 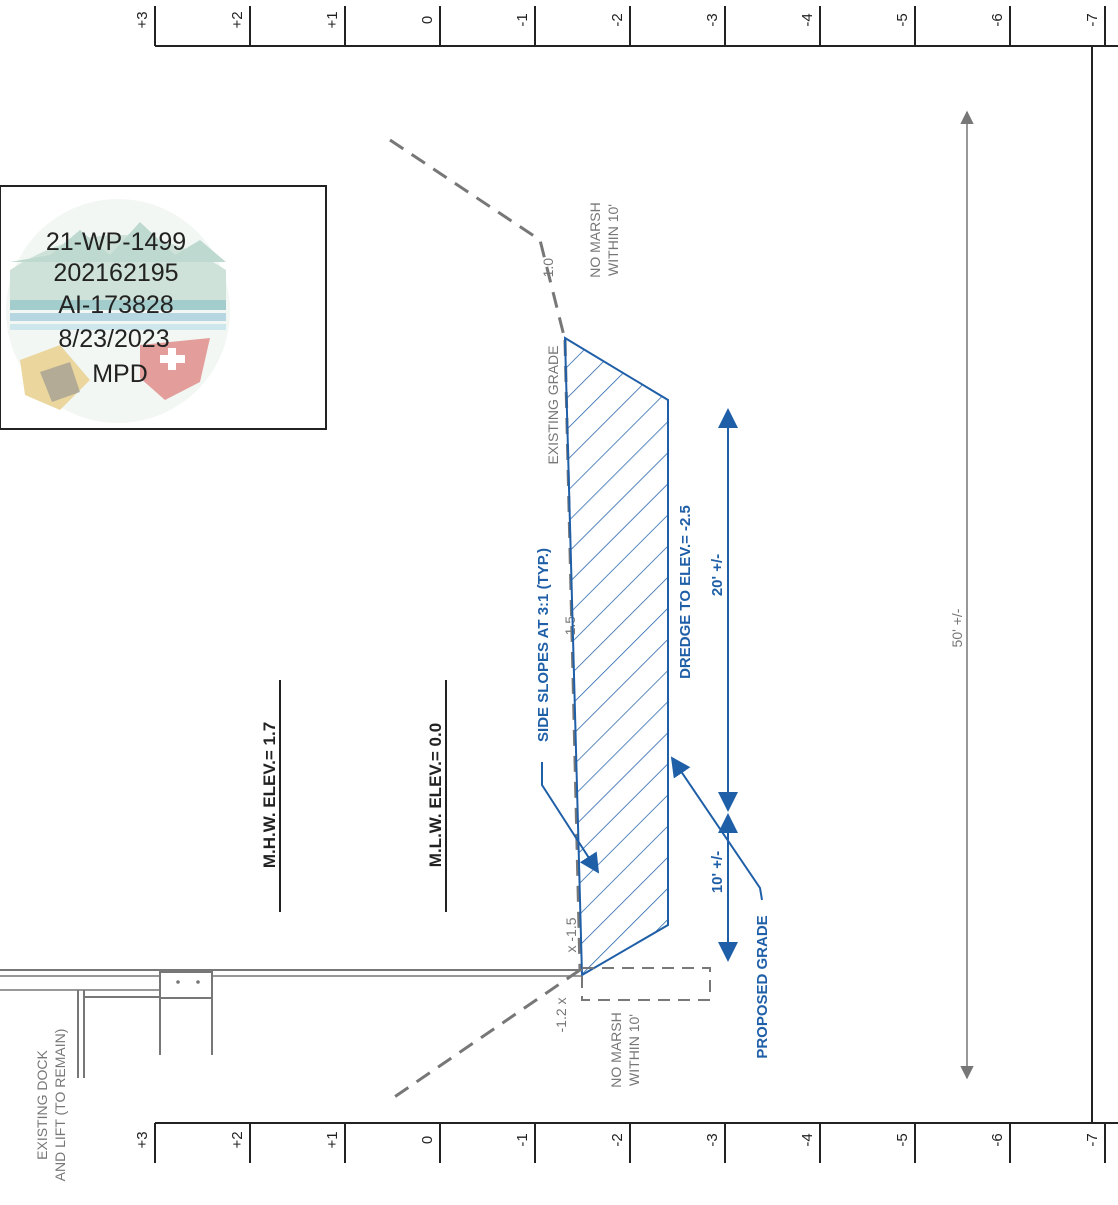 I want to click on existing-grade-spot-bottom: -1.2 x, so click(x=561, y=1014).